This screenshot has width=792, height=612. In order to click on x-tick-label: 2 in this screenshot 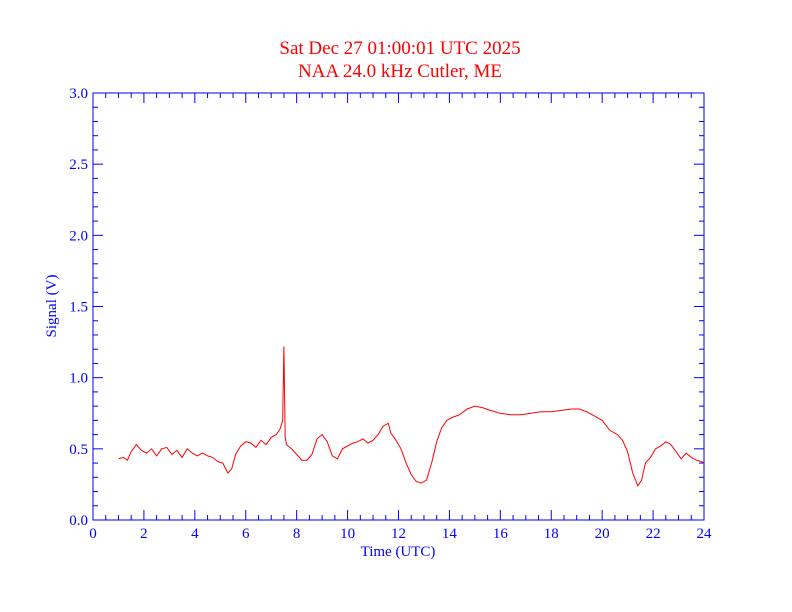, I will do `click(144, 534)`.